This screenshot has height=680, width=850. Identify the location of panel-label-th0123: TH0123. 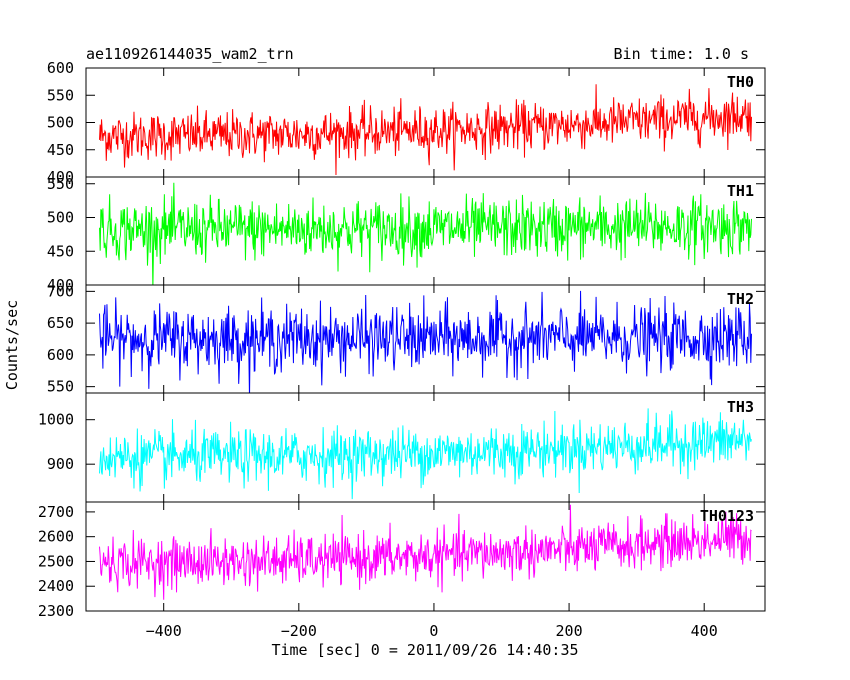
(727, 516).